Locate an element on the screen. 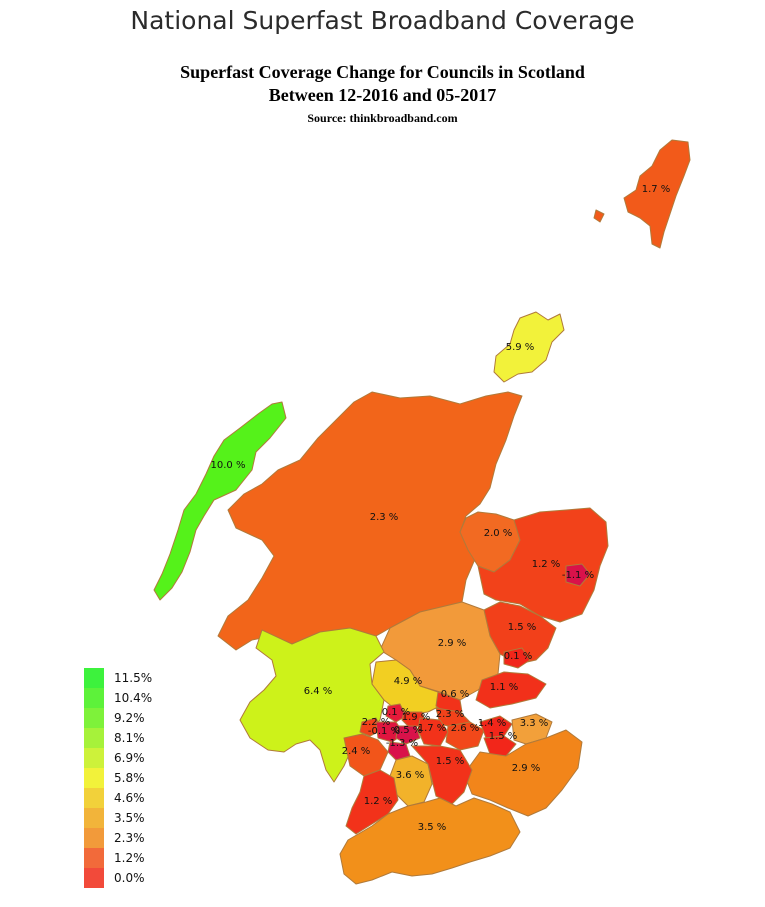 The height and width of the screenshot is (907, 765). region-label-highland: 2.3 % is located at coordinates (384, 517).